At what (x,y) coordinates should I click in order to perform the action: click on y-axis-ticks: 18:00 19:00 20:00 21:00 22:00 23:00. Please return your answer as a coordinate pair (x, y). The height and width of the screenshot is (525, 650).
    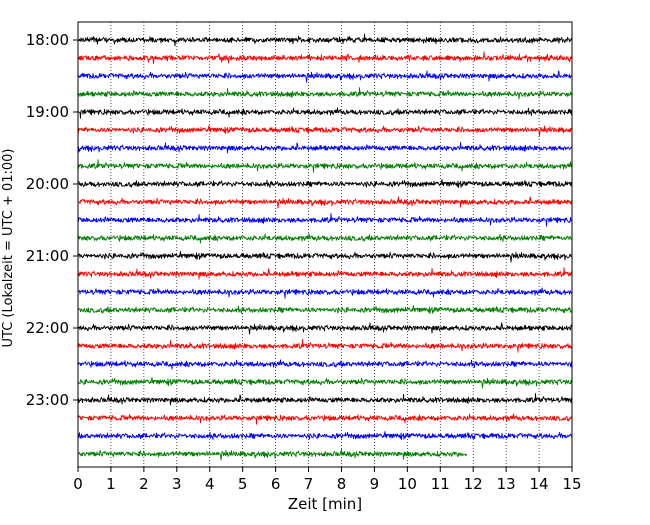
    Looking at the image, I should click on (52, 220).